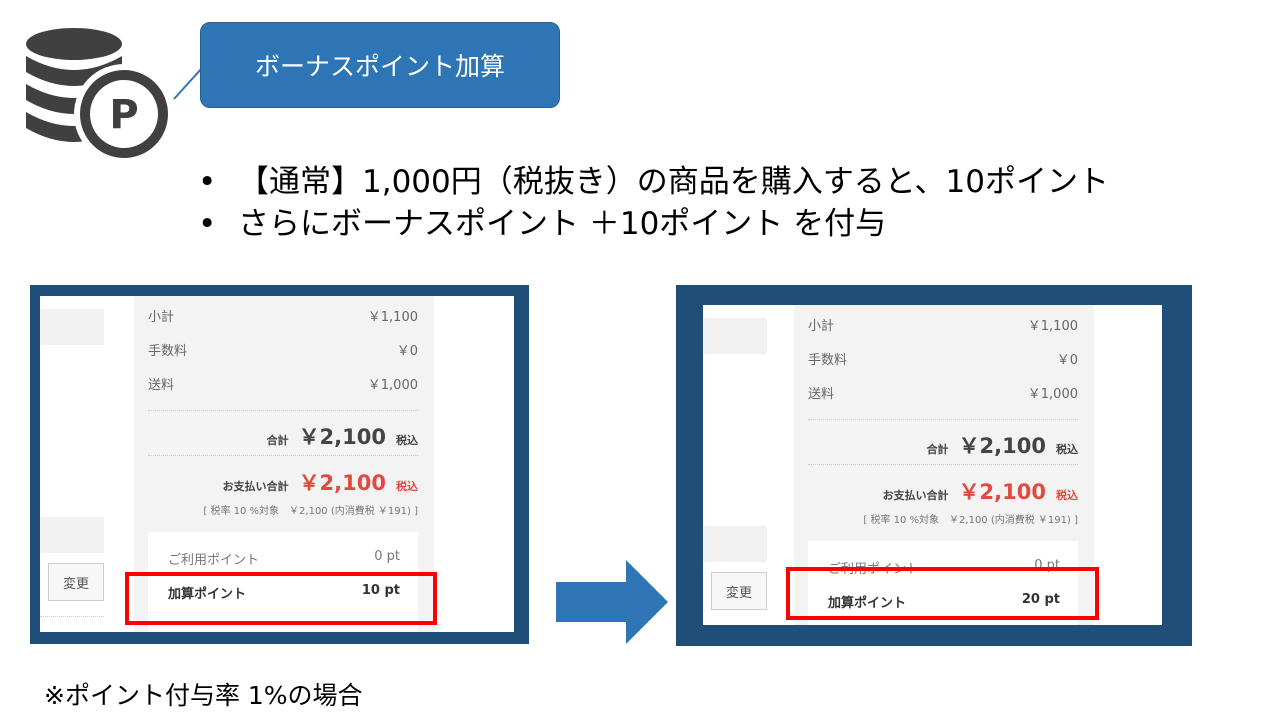 This screenshot has height=720, width=1280. I want to click on points-box: ご利用ポイント 0 pt 加算ポイント 10 pt, so click(283, 582).